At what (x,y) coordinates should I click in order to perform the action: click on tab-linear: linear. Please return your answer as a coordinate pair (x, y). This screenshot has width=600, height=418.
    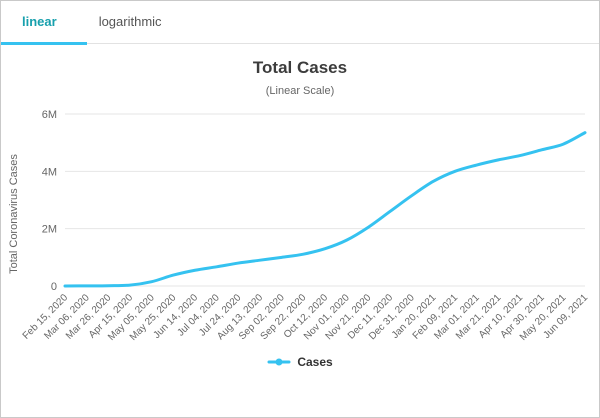
    Looking at the image, I should click on (39, 22).